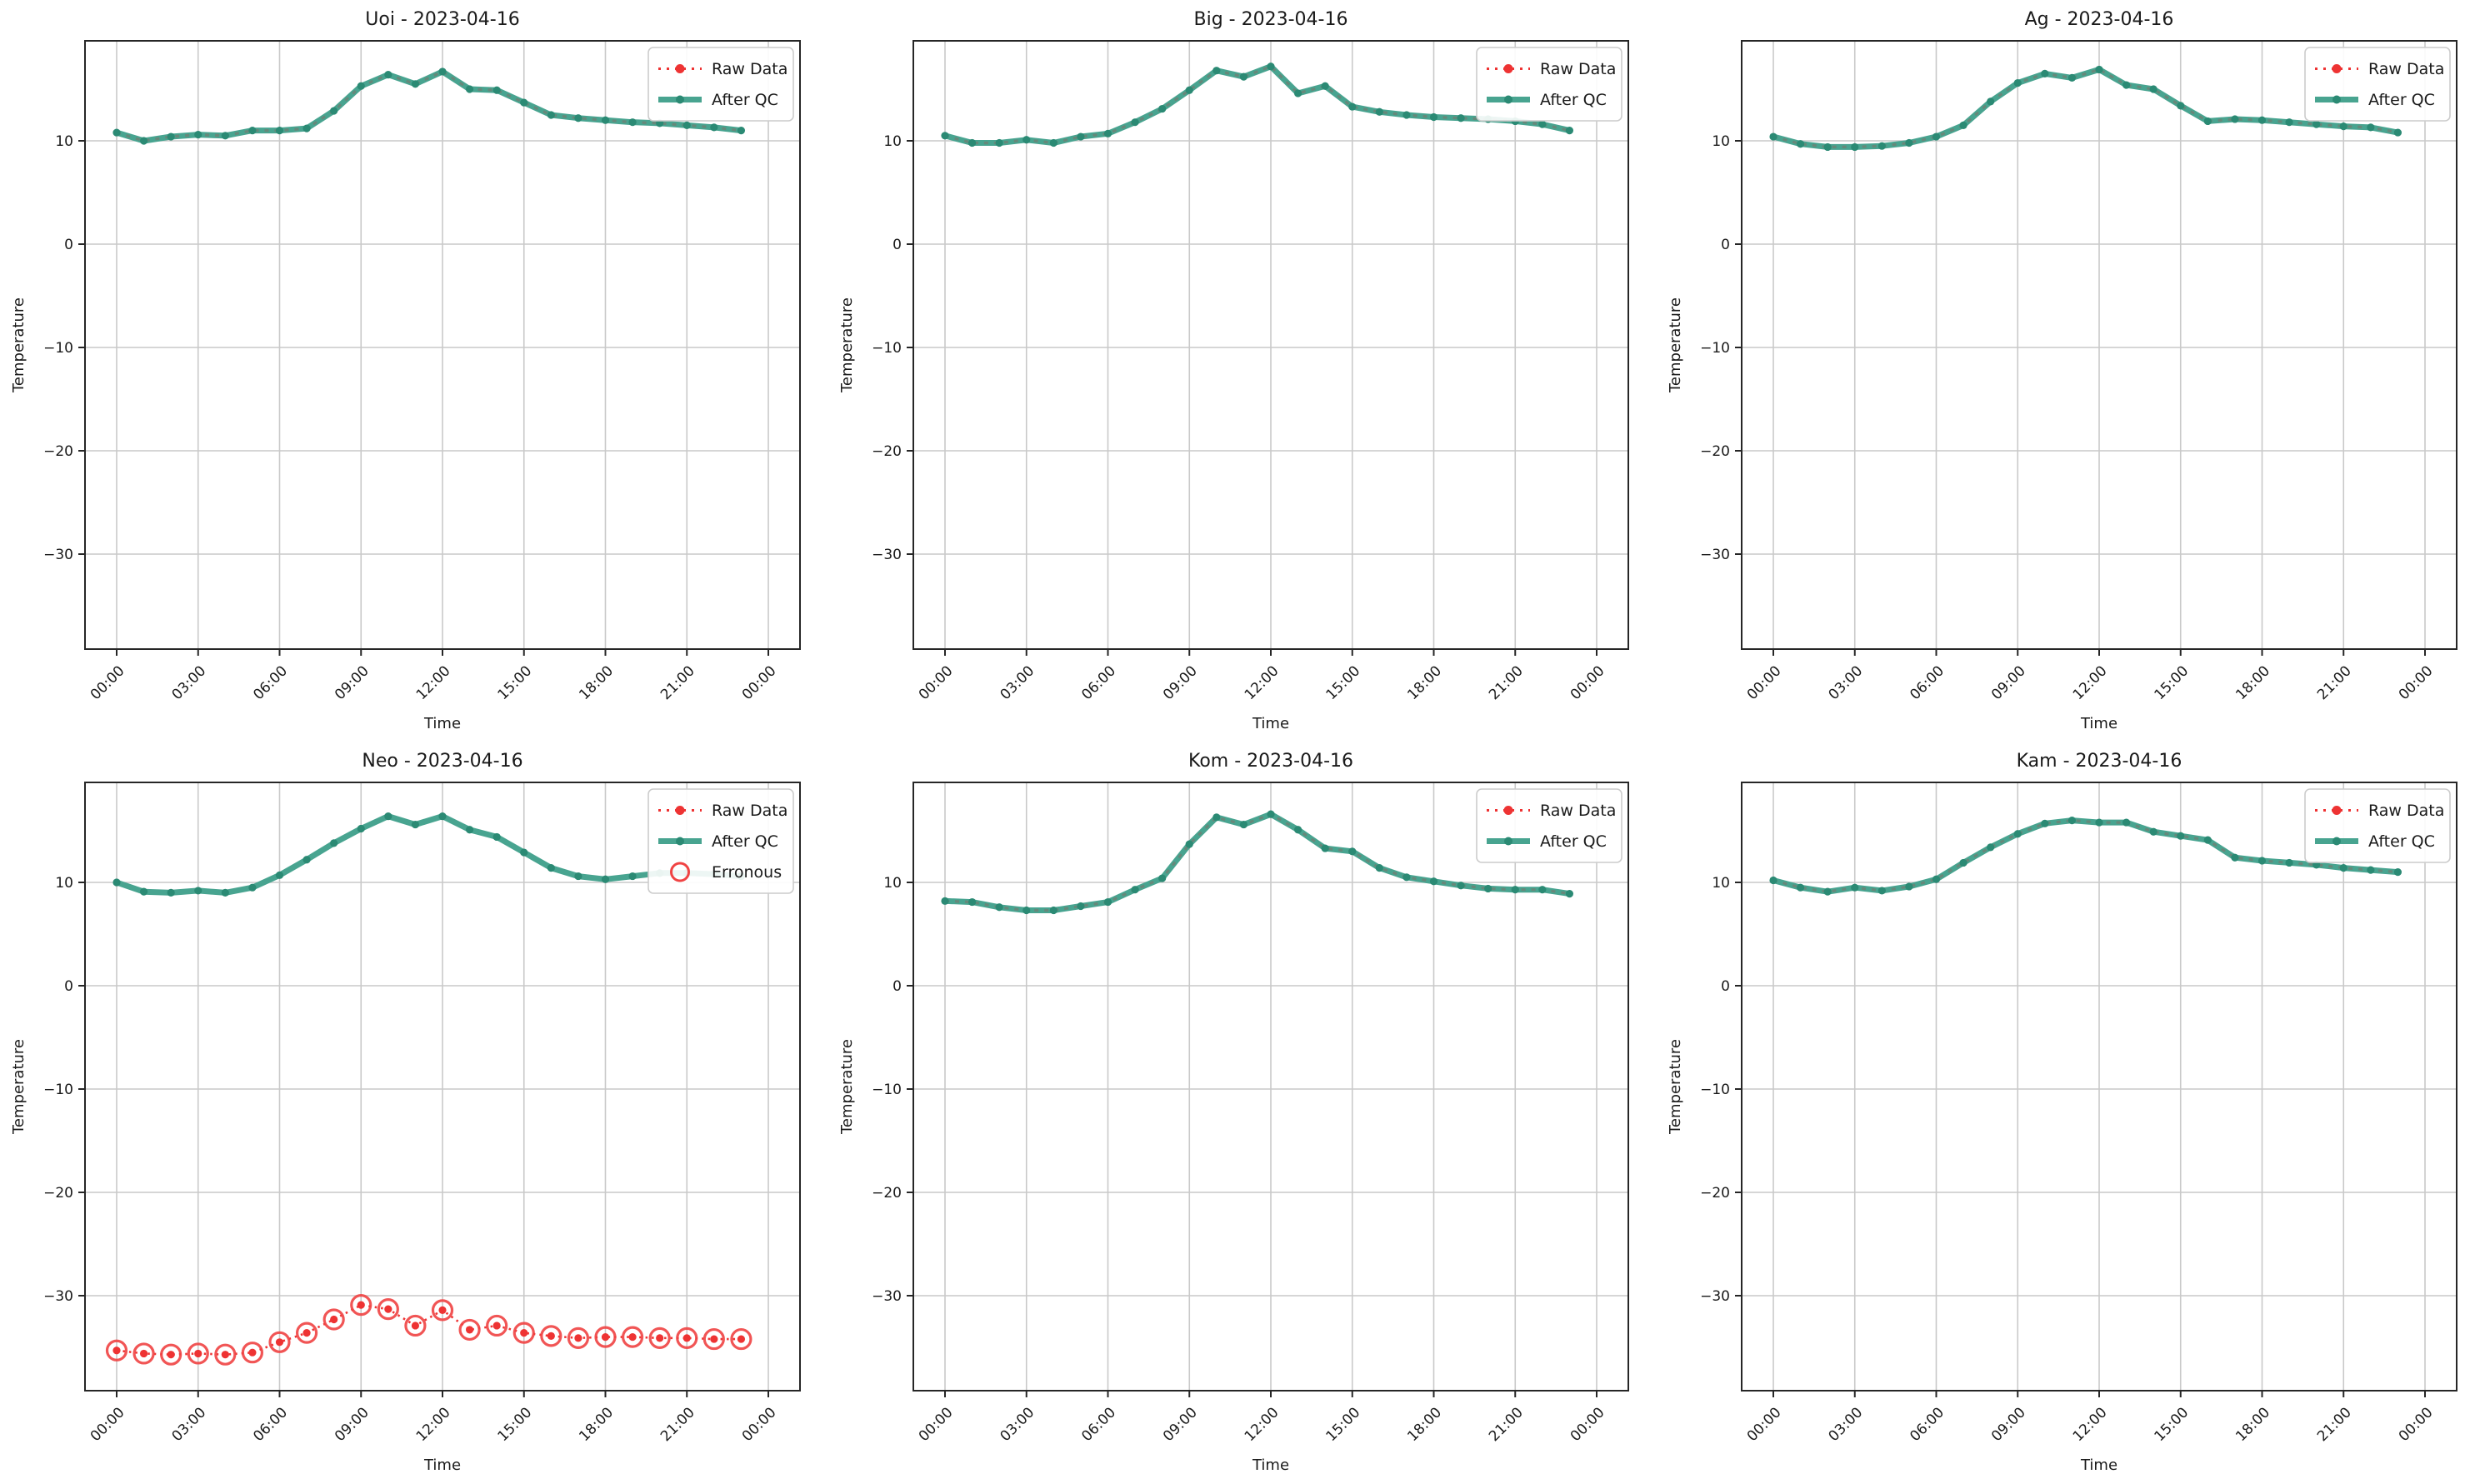 Image resolution: width=2485 pixels, height=1484 pixels. I want to click on raw-markers, so click(429, 1330).